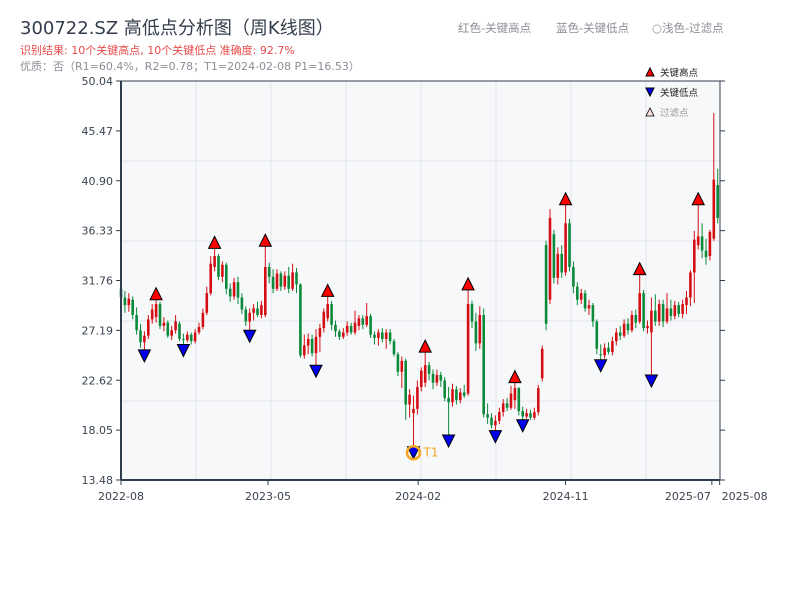 This screenshot has width=800, height=600. I want to click on y-tick-label: 50.04, so click(98, 81).